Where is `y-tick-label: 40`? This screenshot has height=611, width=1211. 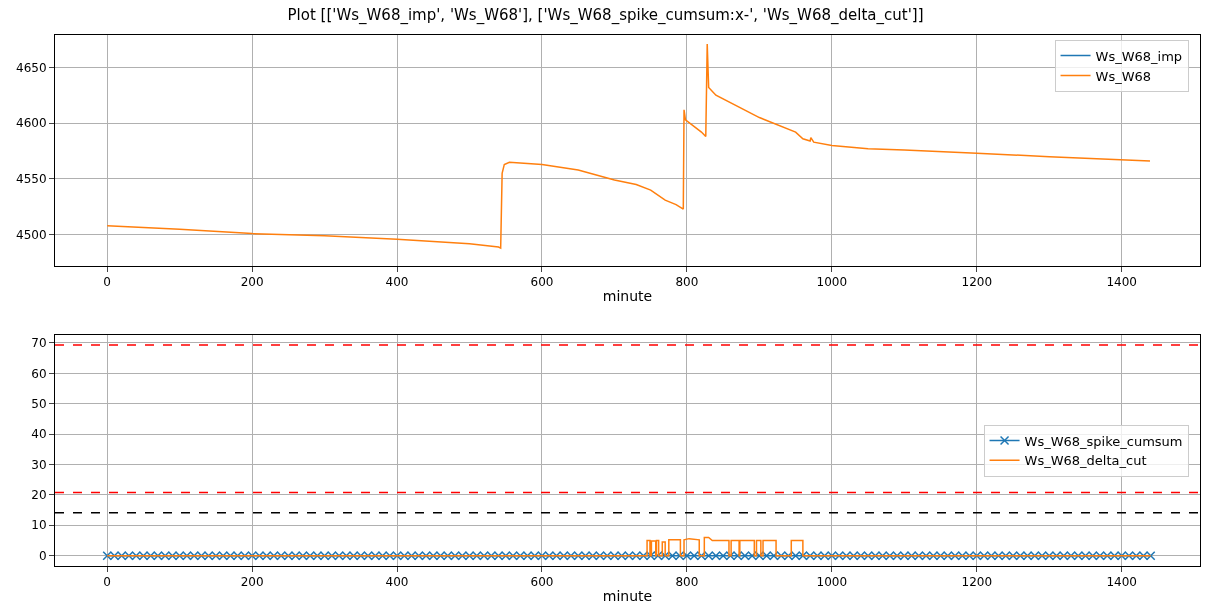 y-tick-label: 40 is located at coordinates (39, 434).